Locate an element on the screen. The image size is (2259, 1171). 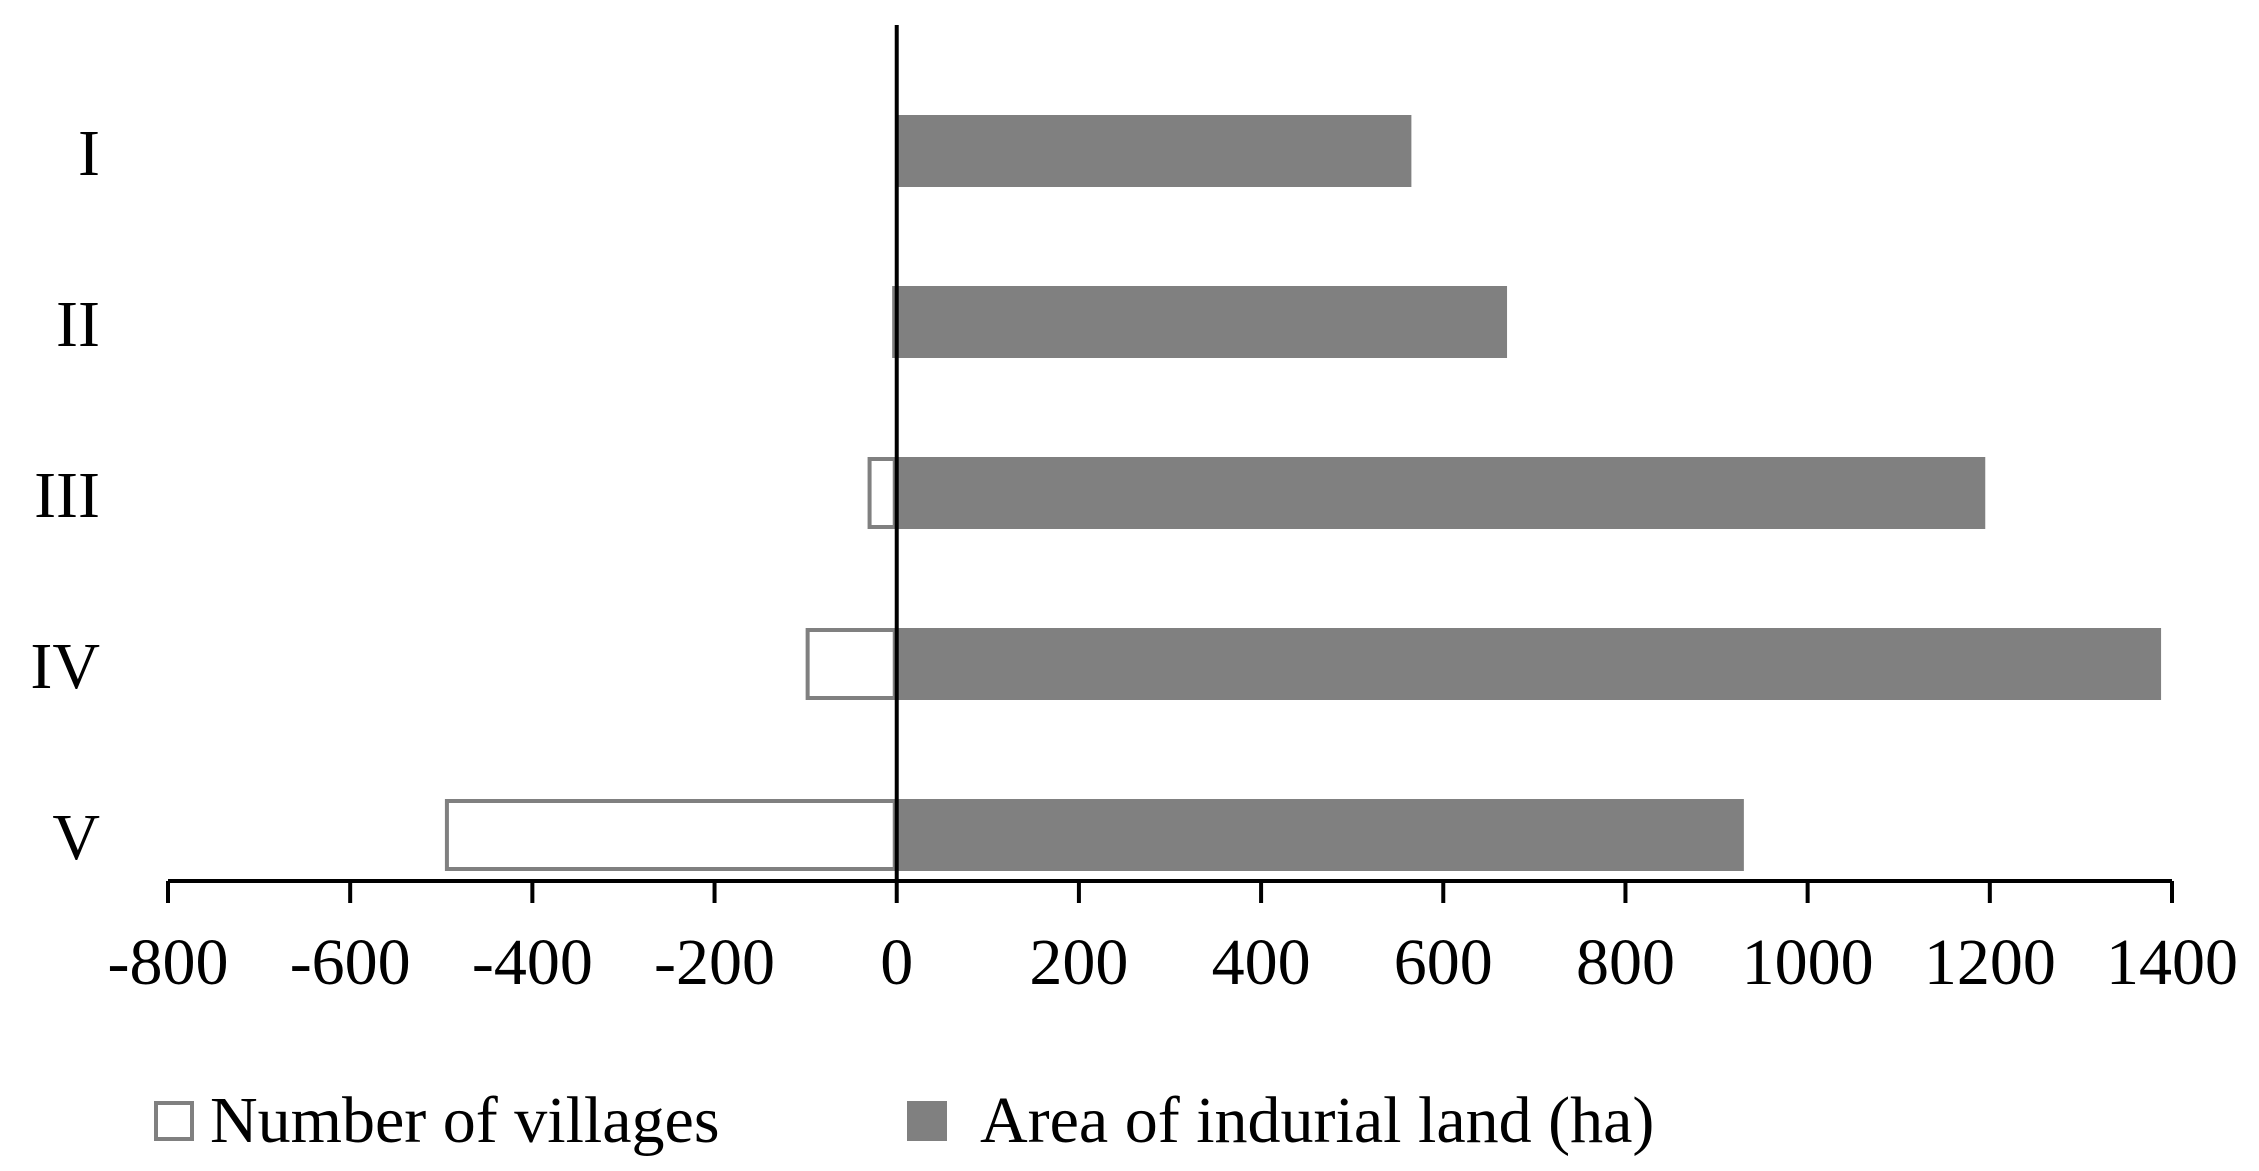
bar-industrial-land-i is located at coordinates (1154, 151).